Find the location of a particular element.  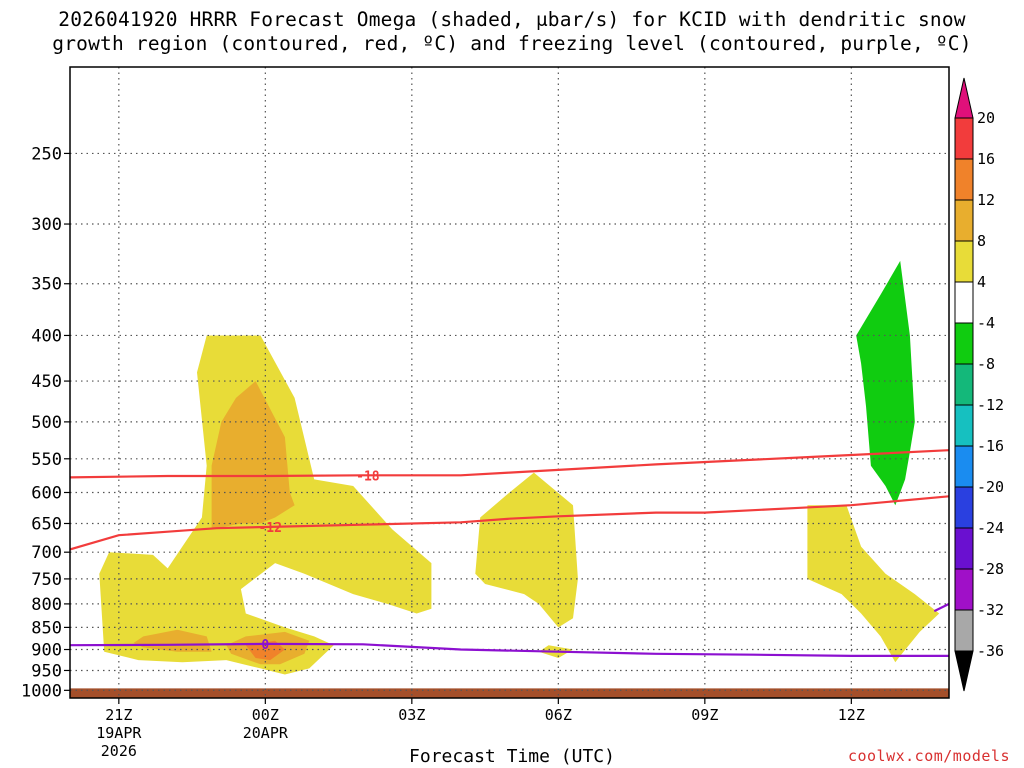

y-tick-label: 700 is located at coordinates (46, 553).